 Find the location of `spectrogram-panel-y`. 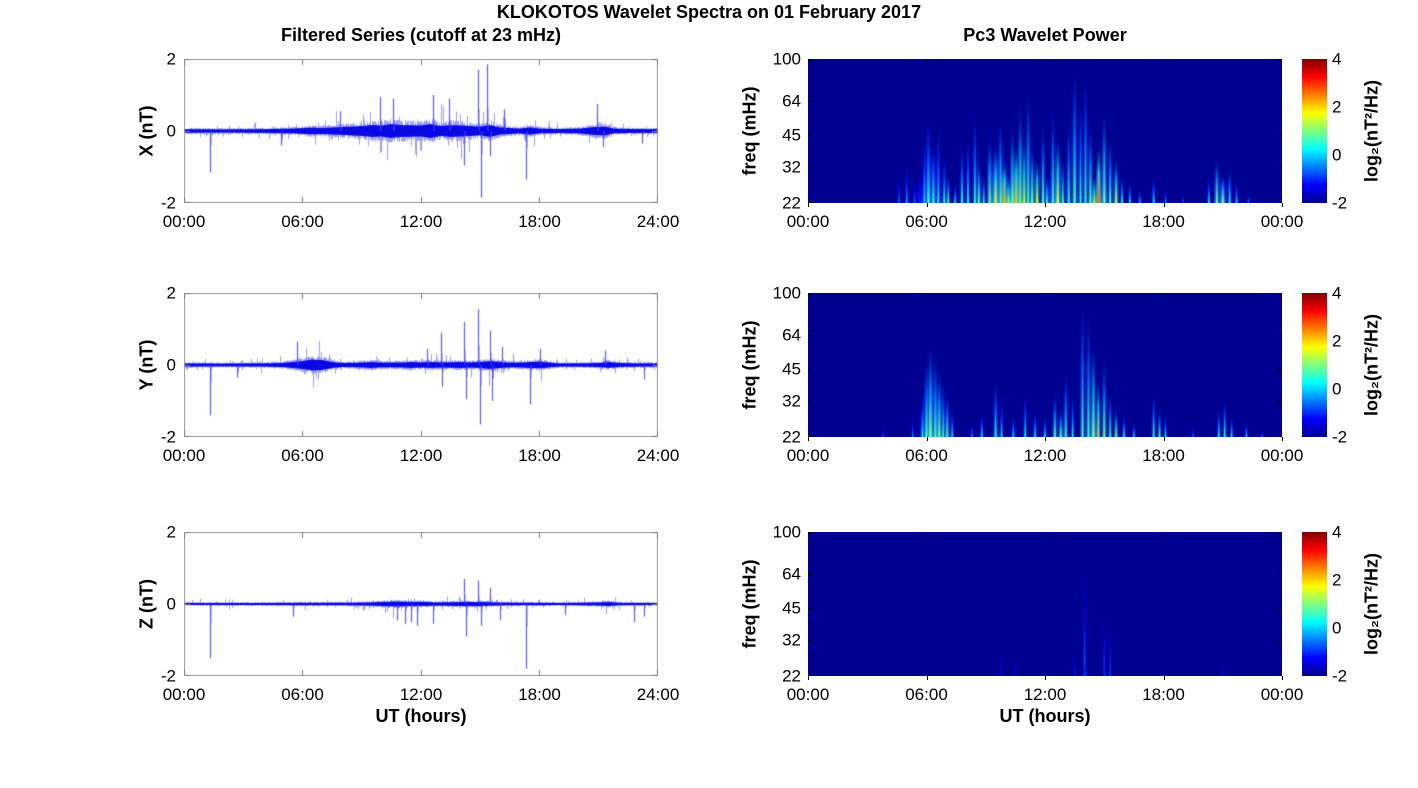

spectrogram-panel-y is located at coordinates (1045, 365).